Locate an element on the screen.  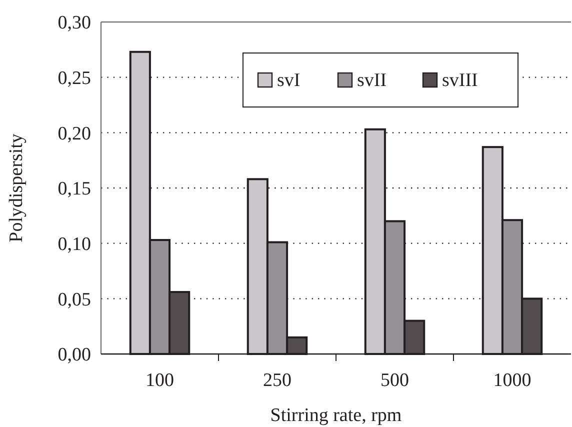
legend-label: svII is located at coordinates (372, 80).